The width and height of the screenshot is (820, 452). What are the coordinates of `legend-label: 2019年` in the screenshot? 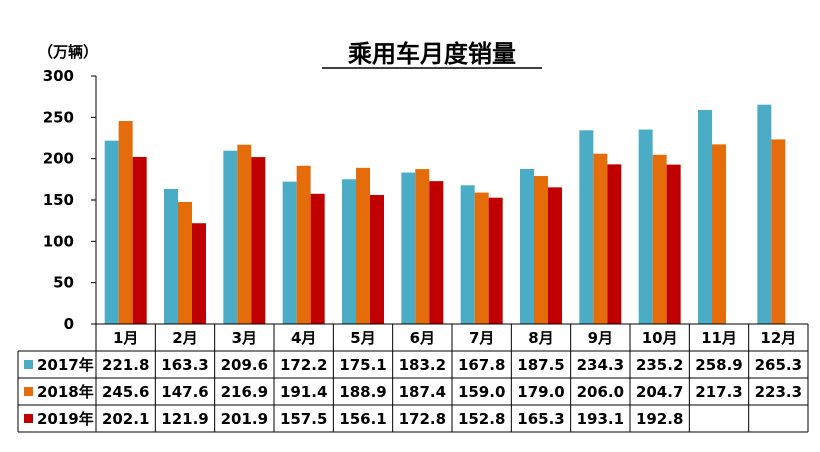 It's located at (65, 419).